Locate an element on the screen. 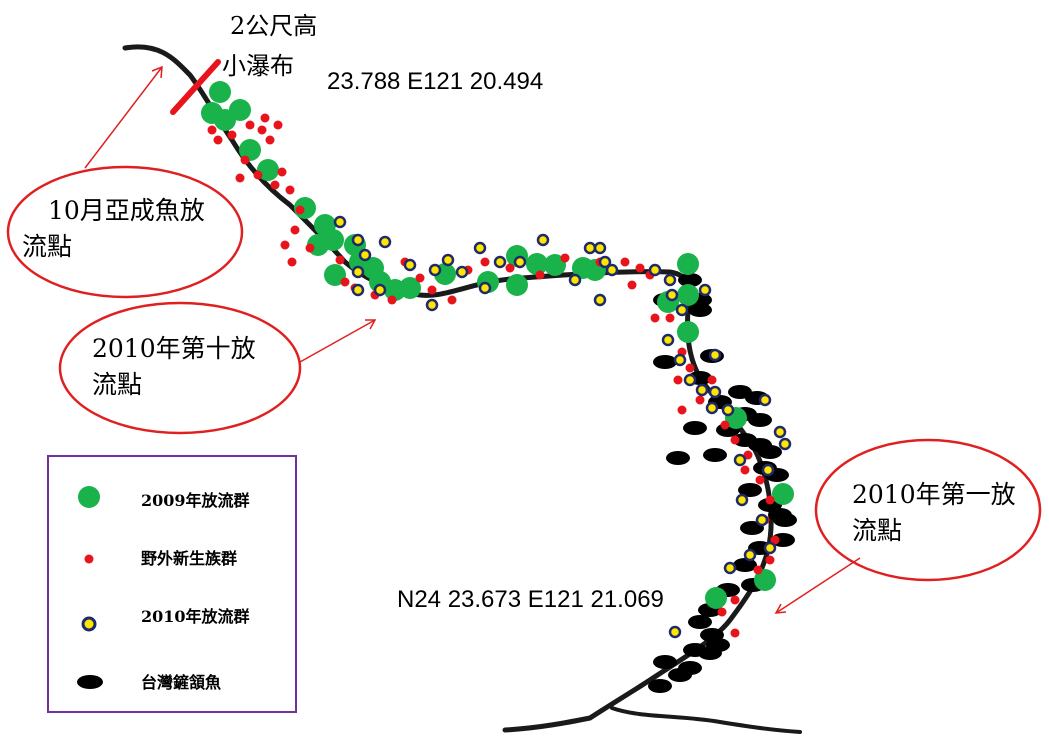 The width and height of the screenshot is (1049, 745). waterfall-label-line2: 小瀑布 is located at coordinates (258, 66).